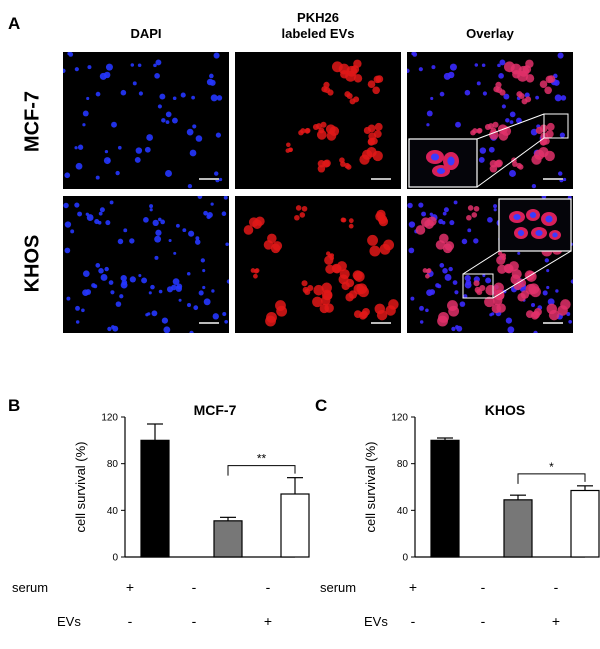 This screenshot has height=649, width=600. What do you see at coordinates (262, 459) in the screenshot?
I see `mcf7-significance-label: **` at bounding box center [262, 459].